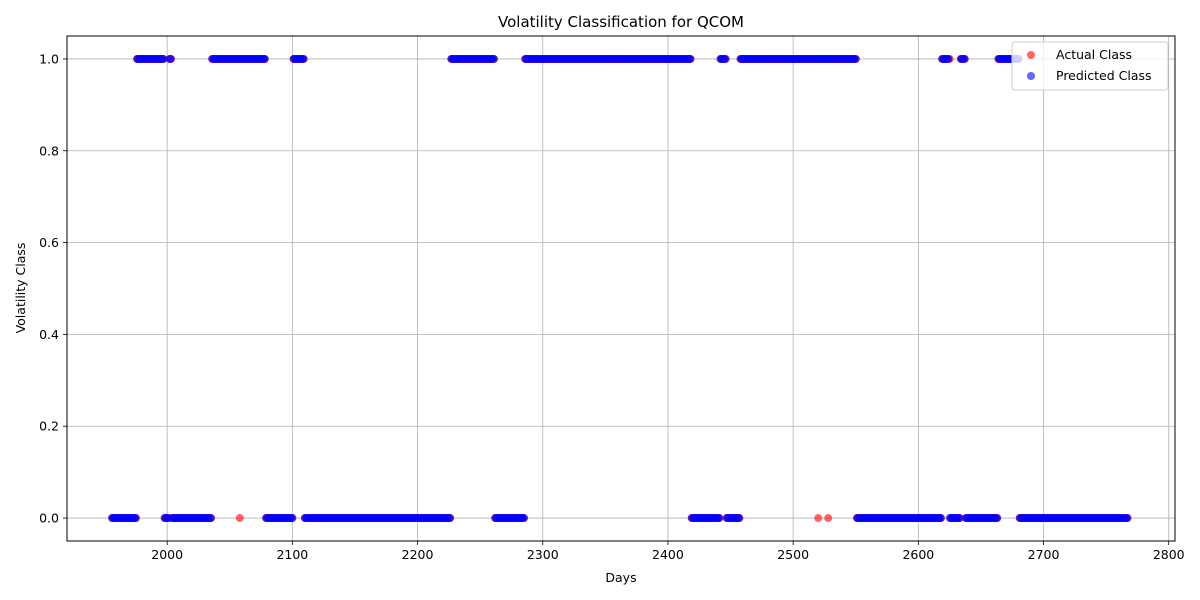  I want to click on x-axis-label: Days, so click(620, 577).